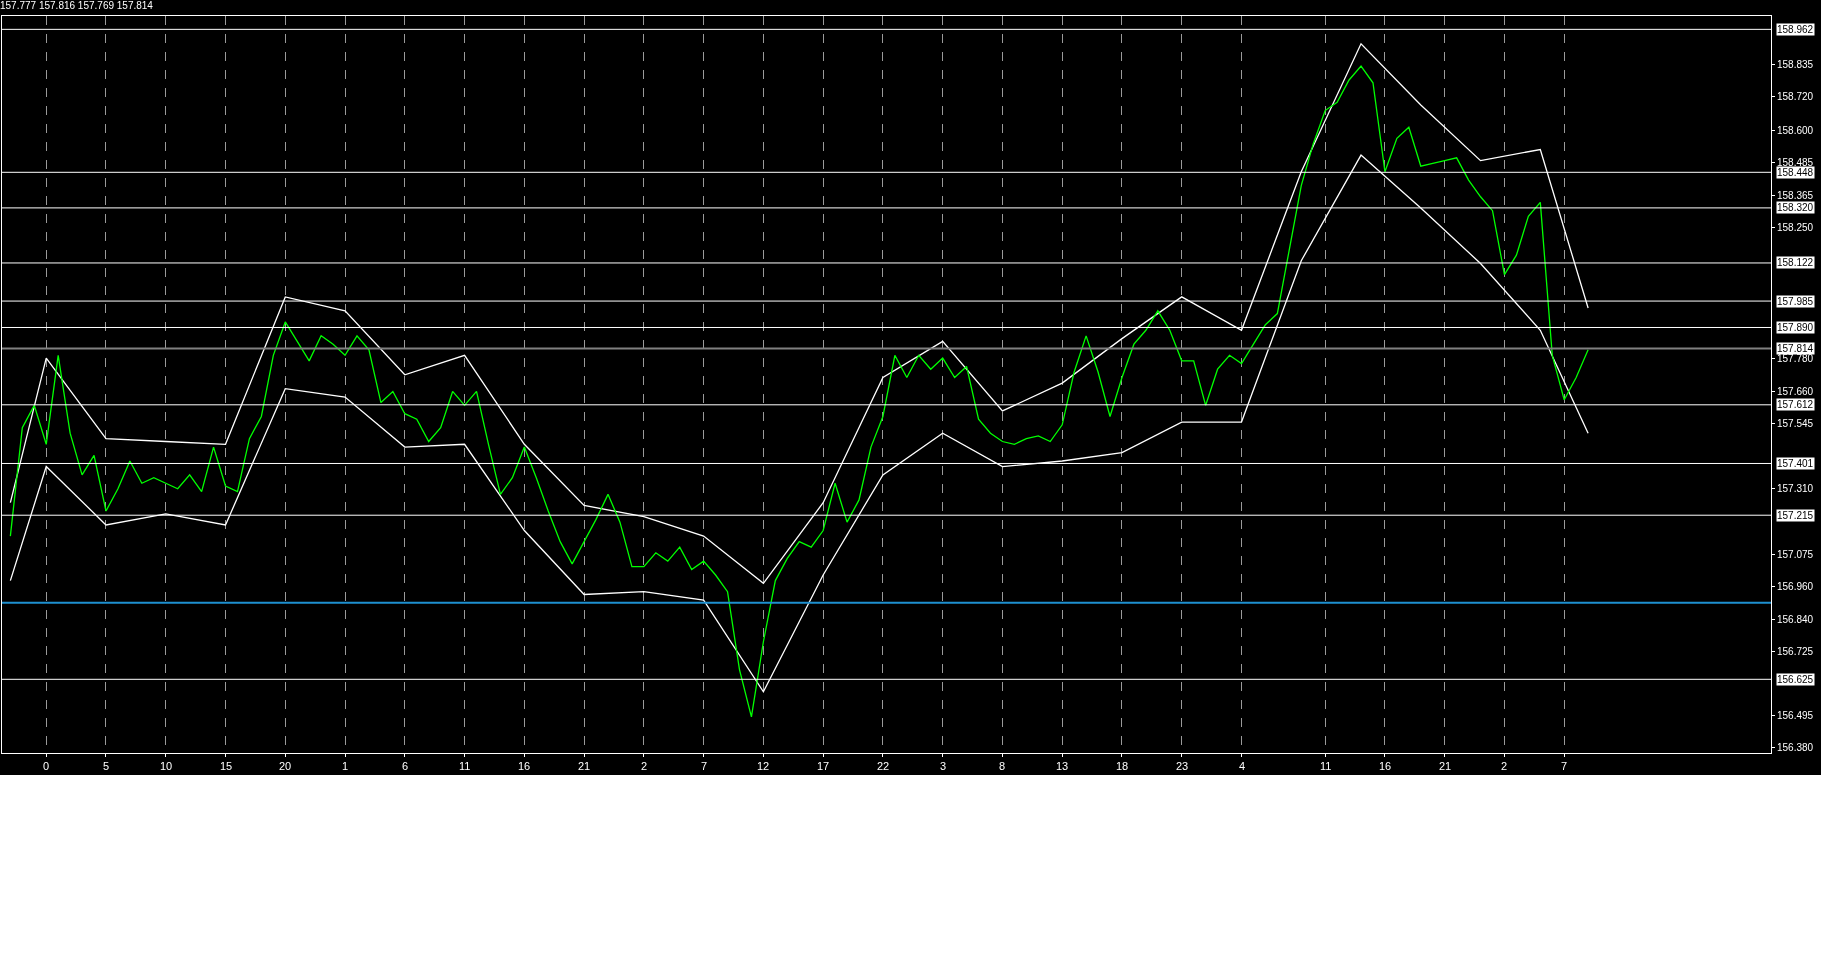 The height and width of the screenshot is (974, 1821). What do you see at coordinates (1795, 227) in the screenshot?
I see `y-tick-label: 158.250` at bounding box center [1795, 227].